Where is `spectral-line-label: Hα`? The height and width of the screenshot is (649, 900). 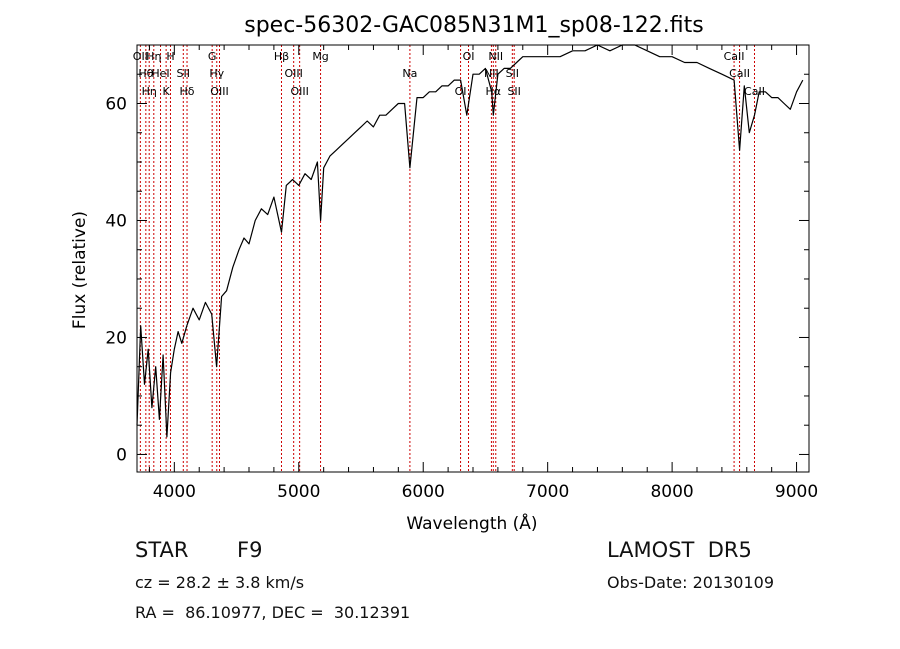 spectral-line-label: Hα is located at coordinates (494, 91).